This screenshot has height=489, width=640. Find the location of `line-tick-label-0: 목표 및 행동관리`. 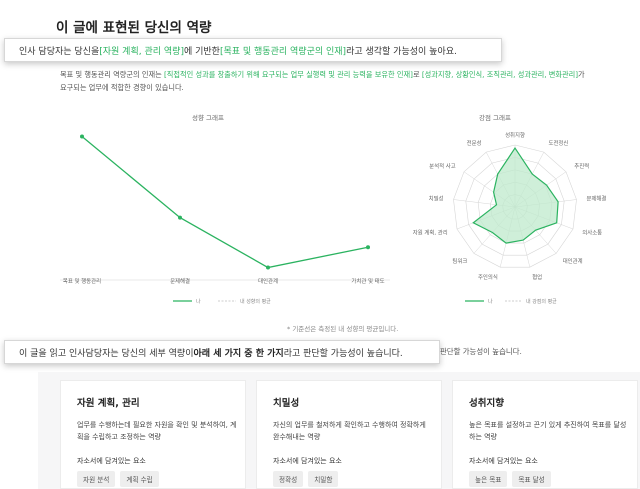

line-tick-label-0: 목표 및 행동관리 is located at coordinates (82, 281).